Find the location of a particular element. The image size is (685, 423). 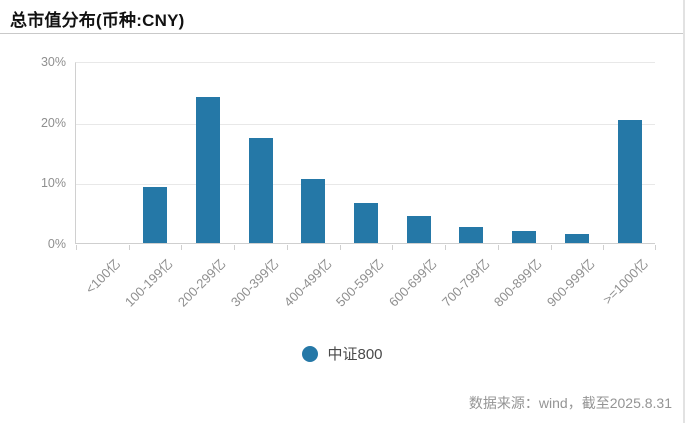

legend-item-zhongzheng800: 中证800 is located at coordinates (342, 353).